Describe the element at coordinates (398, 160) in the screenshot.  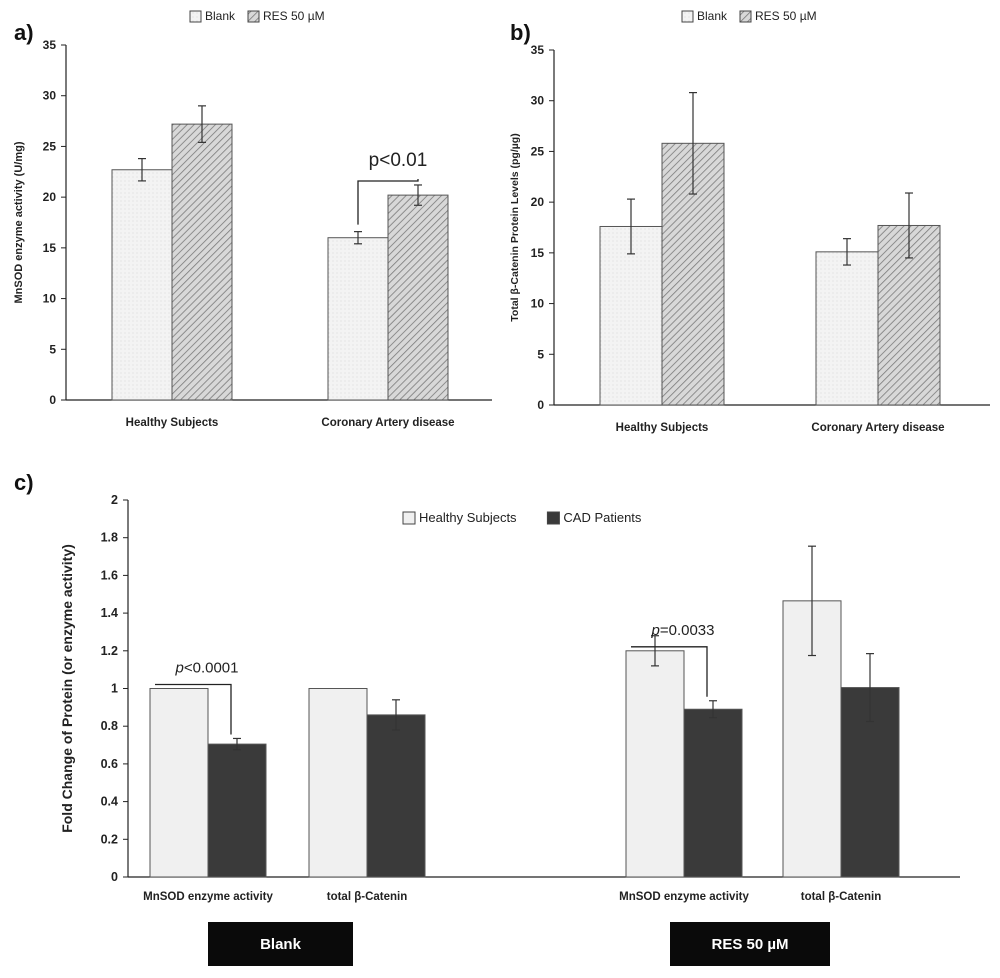
I see `significance-label: p<0.01` at that location.